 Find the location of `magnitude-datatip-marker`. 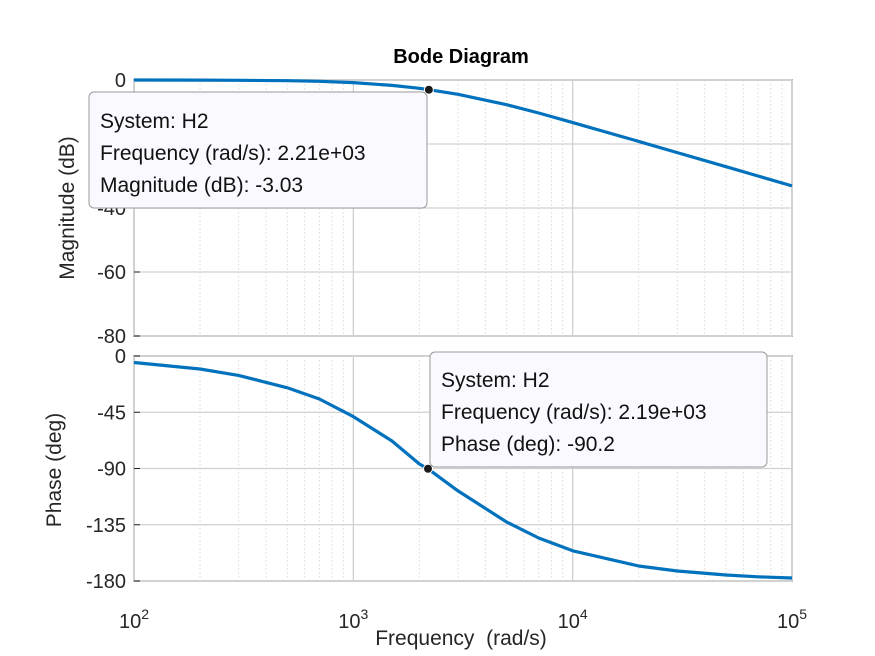

magnitude-datatip-marker is located at coordinates (428, 89).